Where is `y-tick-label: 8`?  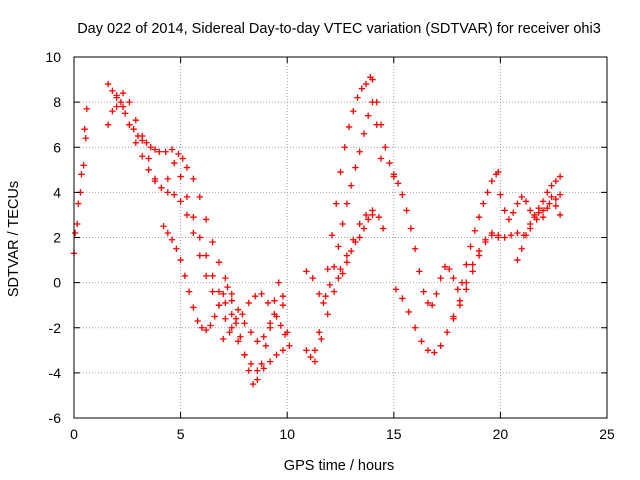
y-tick-label: 8 is located at coordinates (57, 102).